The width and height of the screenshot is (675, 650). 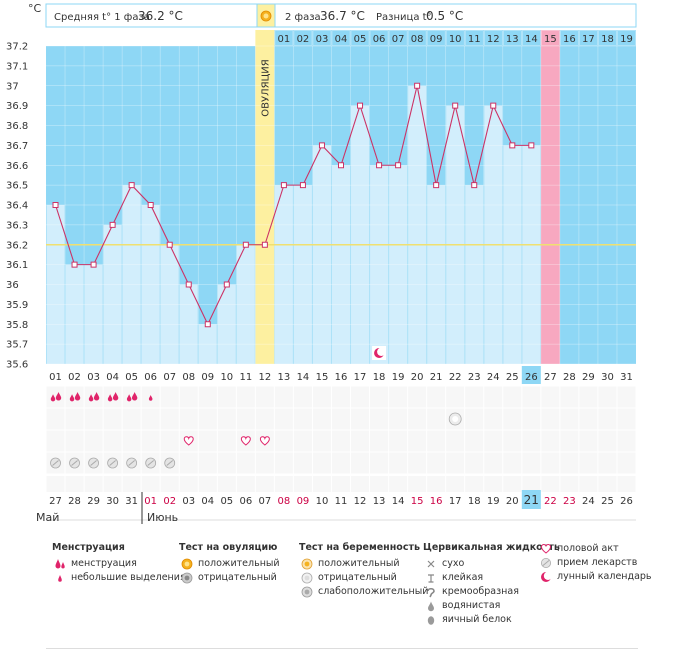 What do you see at coordinates (546, 549) in the screenshot?
I see `heart-icon` at bounding box center [546, 549].